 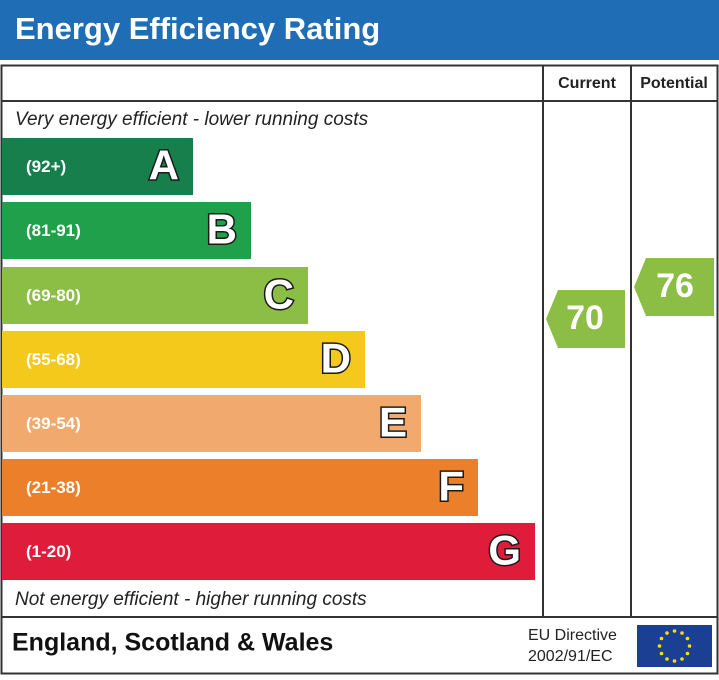 I want to click on band-range: (55-68), so click(x=53, y=359).